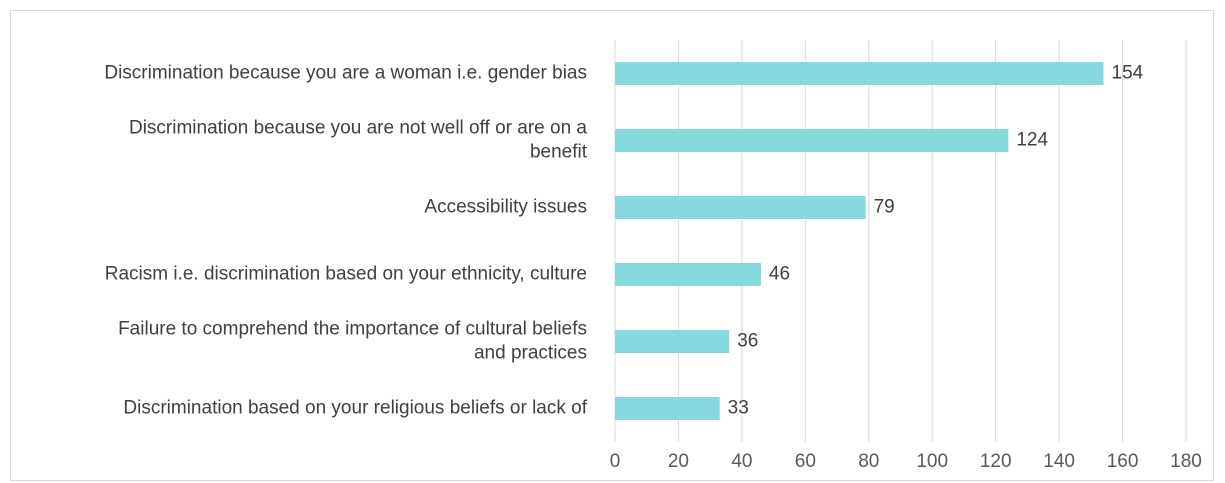  Describe the element at coordinates (779, 274) in the screenshot. I see `data-label: 46` at that location.